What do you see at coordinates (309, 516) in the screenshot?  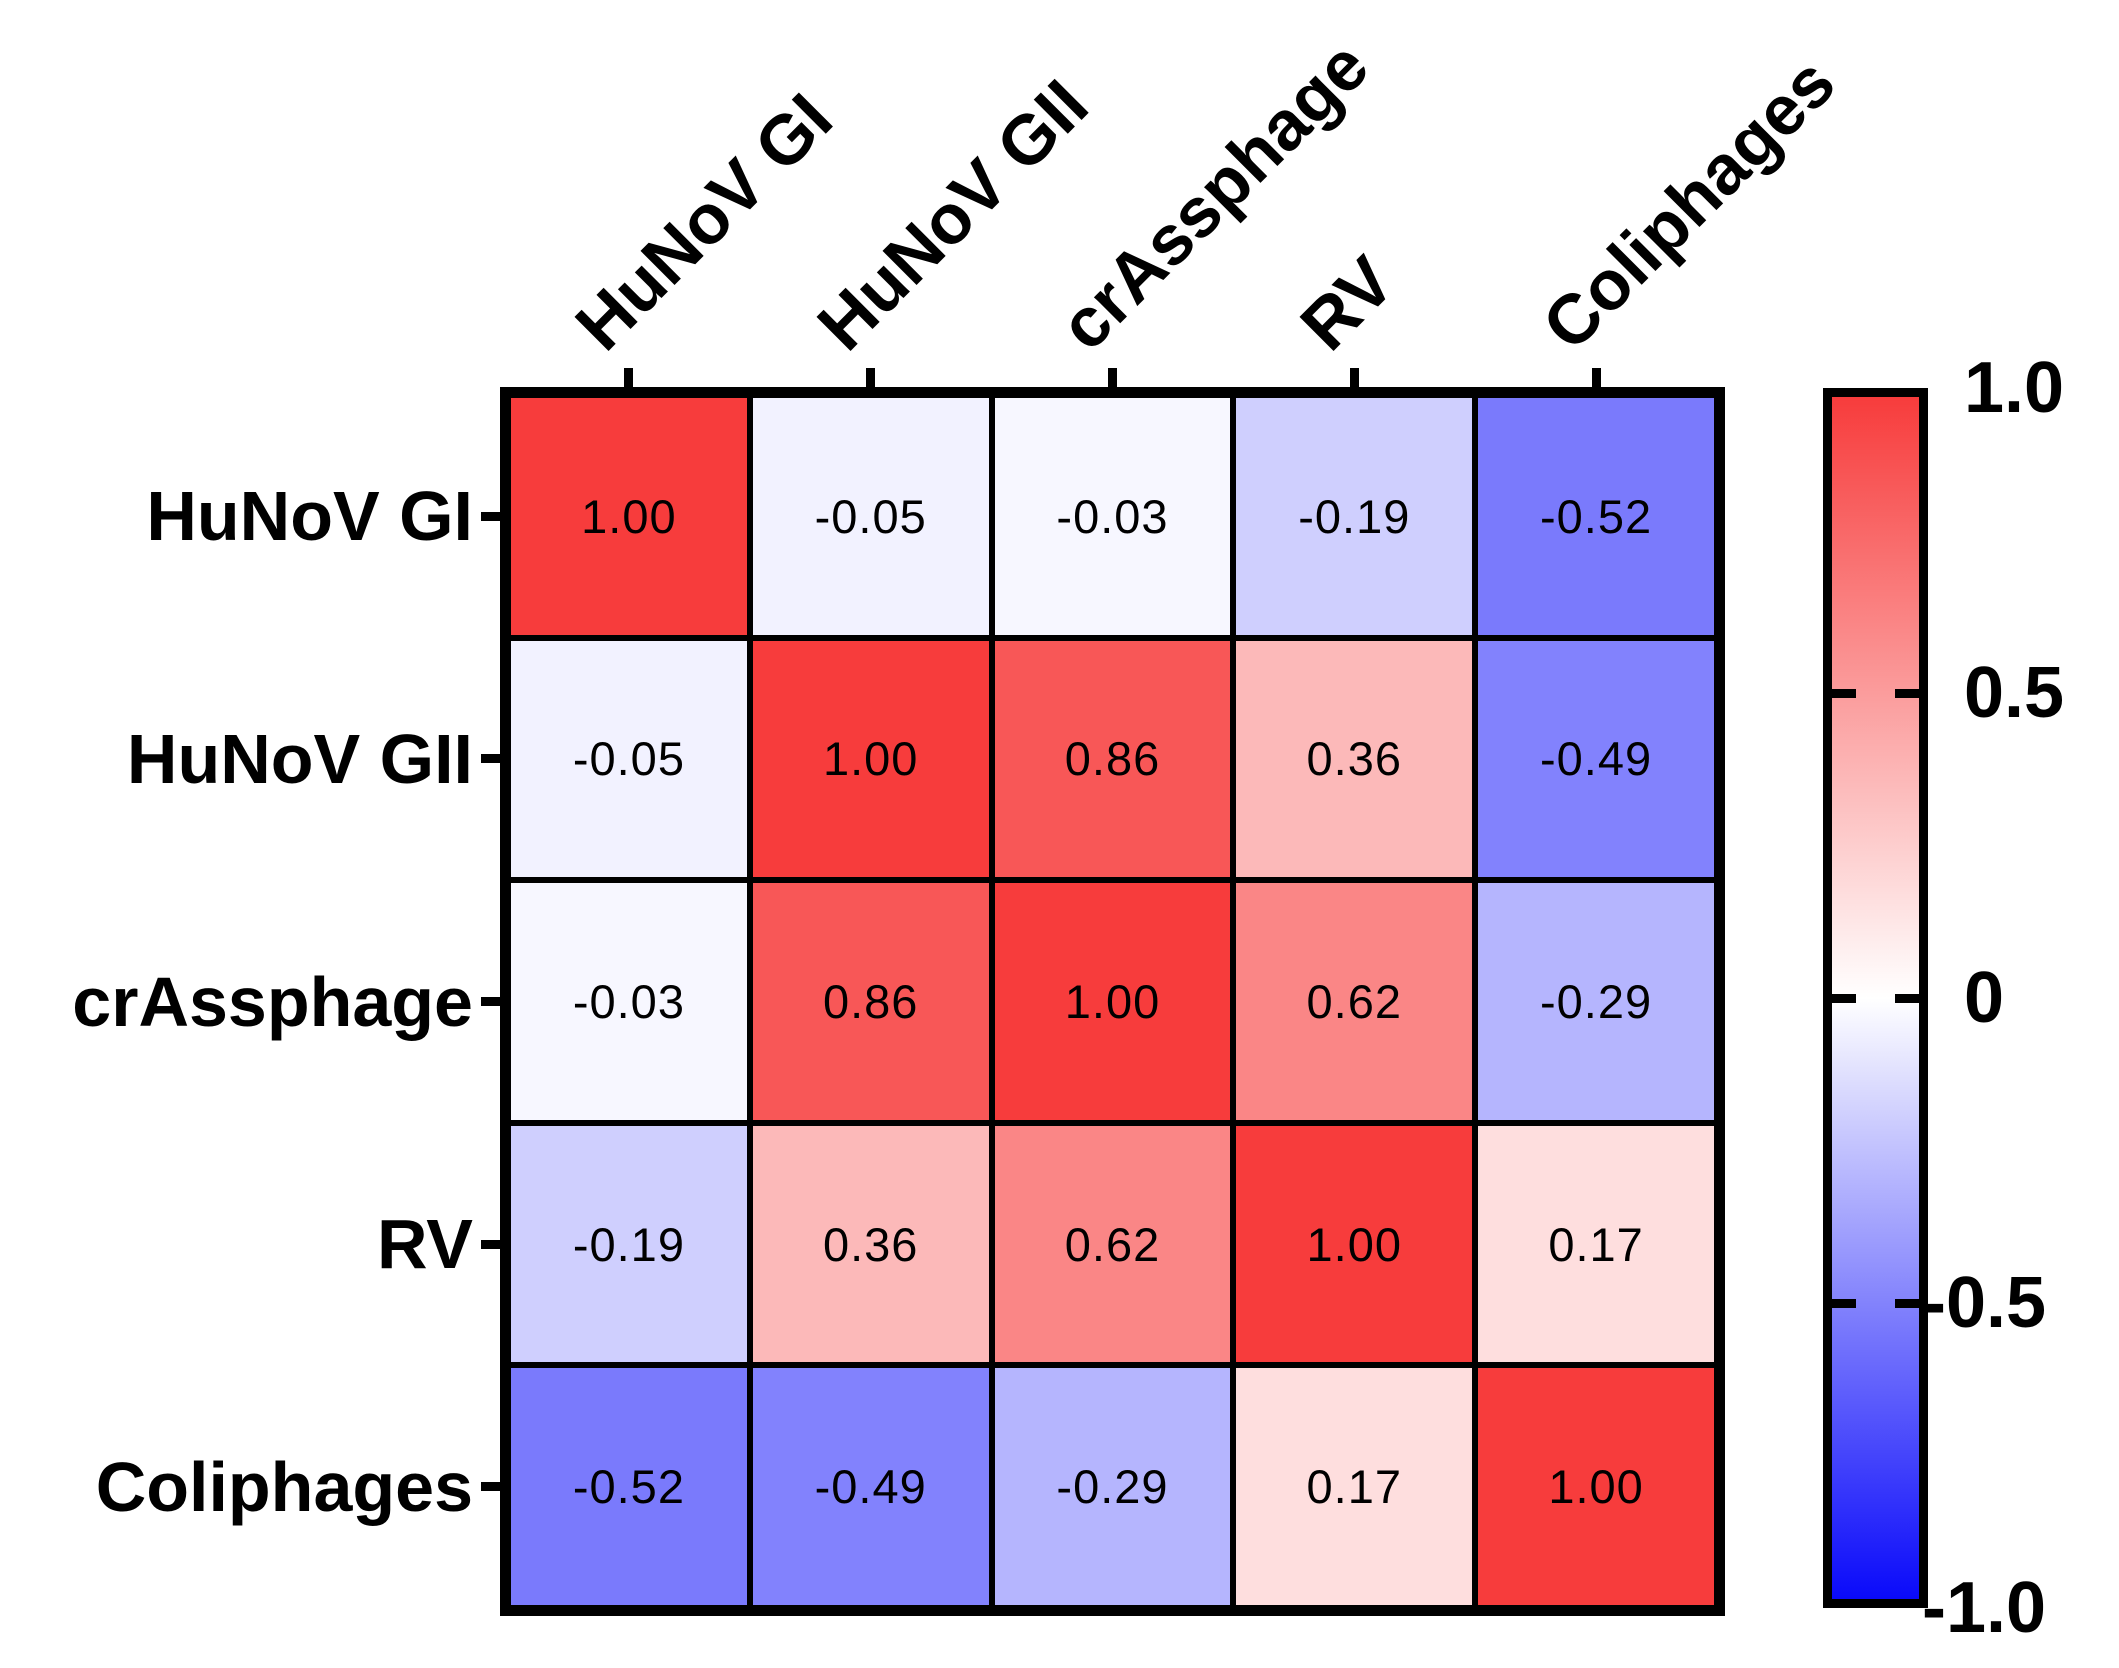 I see `row-axis-label: HuNoV GI` at bounding box center [309, 516].